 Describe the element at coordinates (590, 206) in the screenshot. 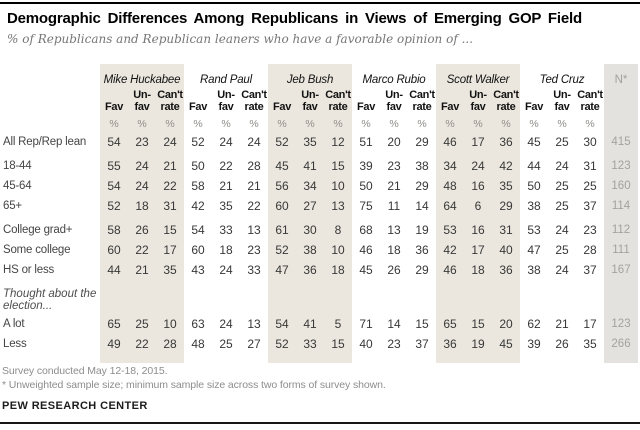

I see `stat-cell: 37` at that location.